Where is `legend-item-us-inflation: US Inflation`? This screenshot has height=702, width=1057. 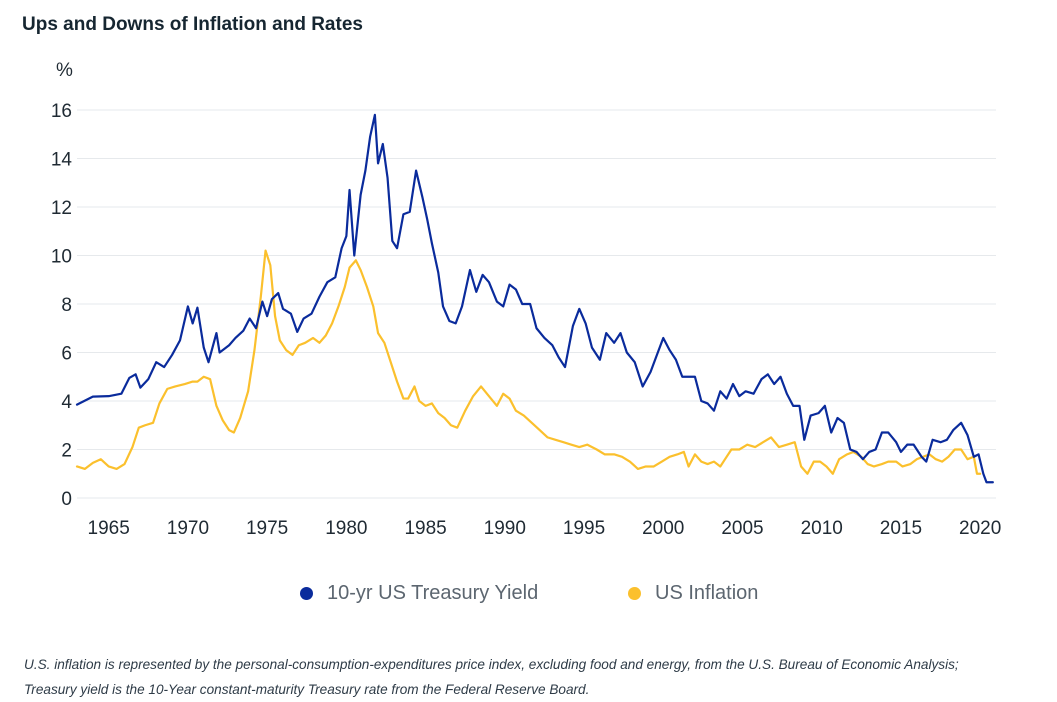 legend-item-us-inflation: US Inflation is located at coordinates (693, 593).